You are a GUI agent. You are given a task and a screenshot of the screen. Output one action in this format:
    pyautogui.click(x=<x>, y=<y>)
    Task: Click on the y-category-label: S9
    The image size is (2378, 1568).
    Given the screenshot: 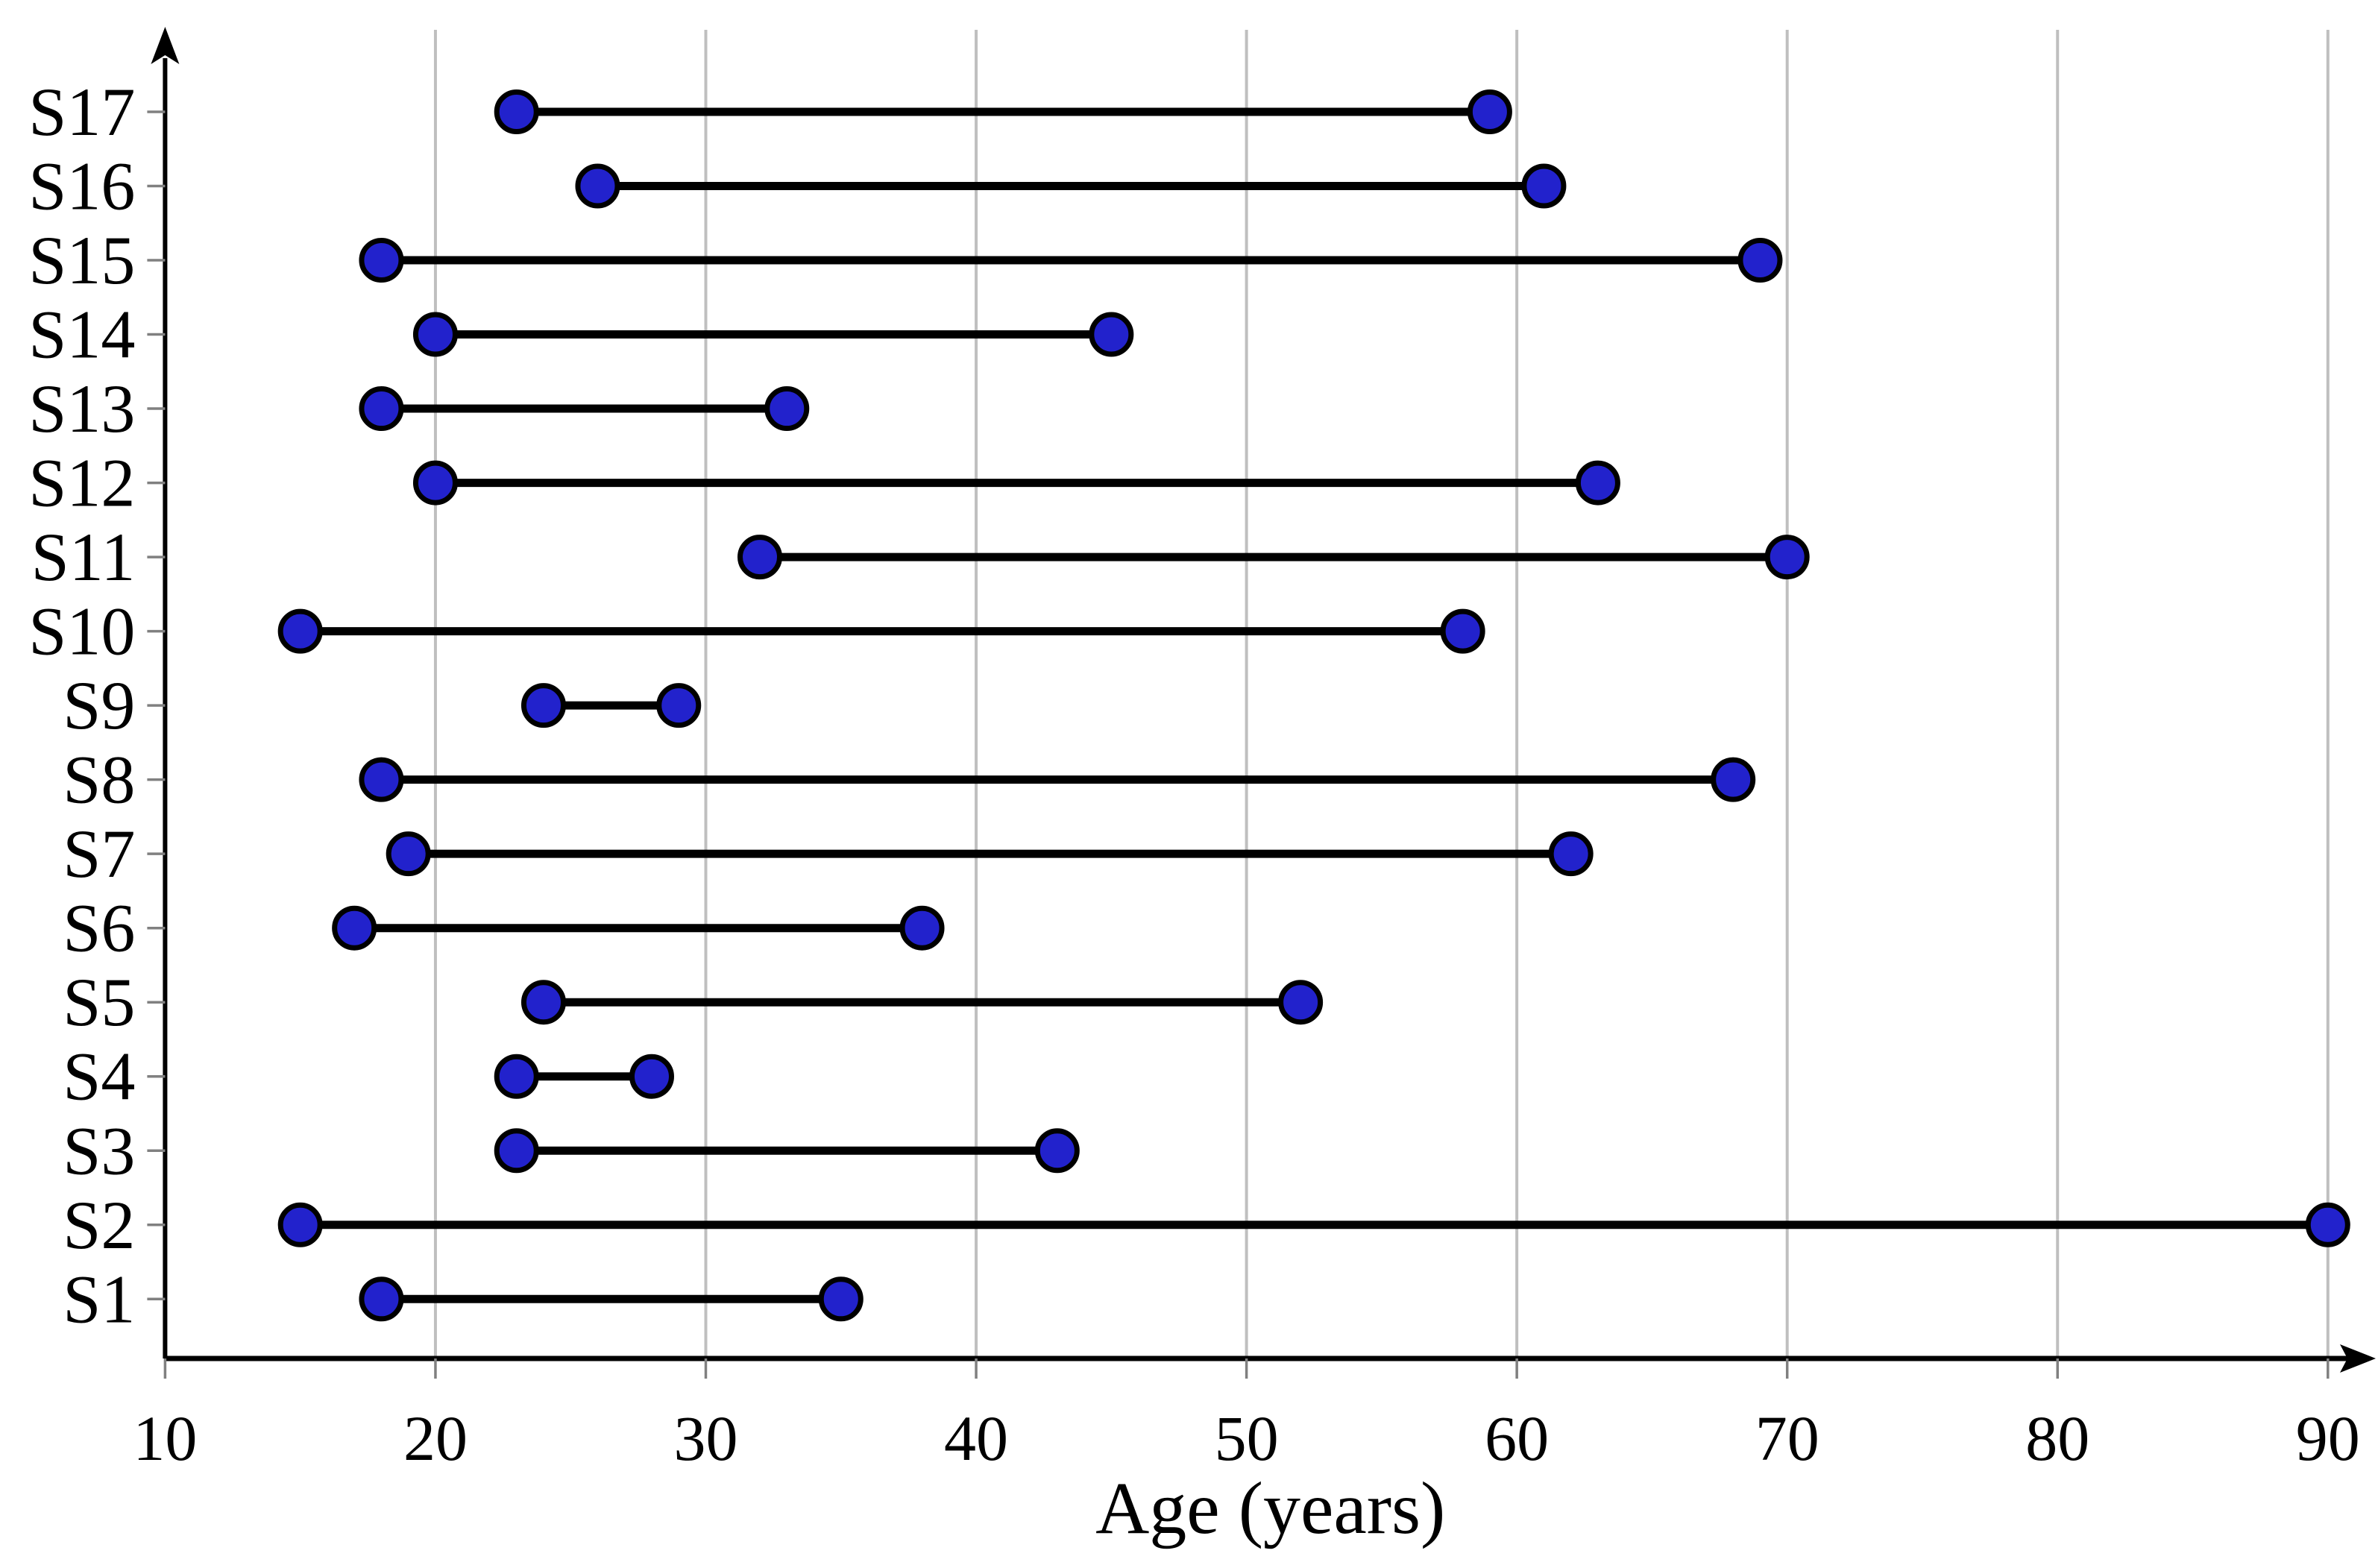 What is the action you would take?
    pyautogui.click(x=99, y=705)
    